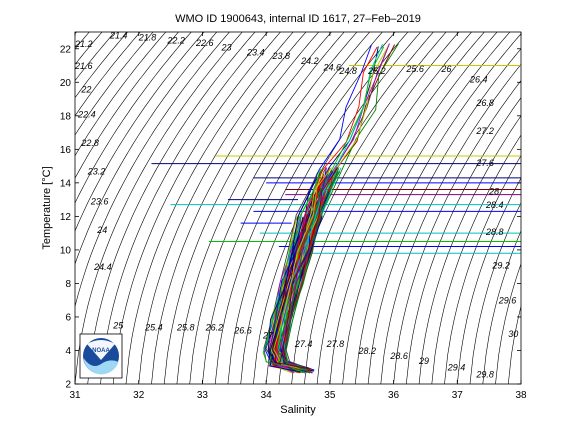 This screenshot has width=576, height=432. What do you see at coordinates (102, 267) in the screenshot?
I see `density-label: 24.4` at bounding box center [102, 267].